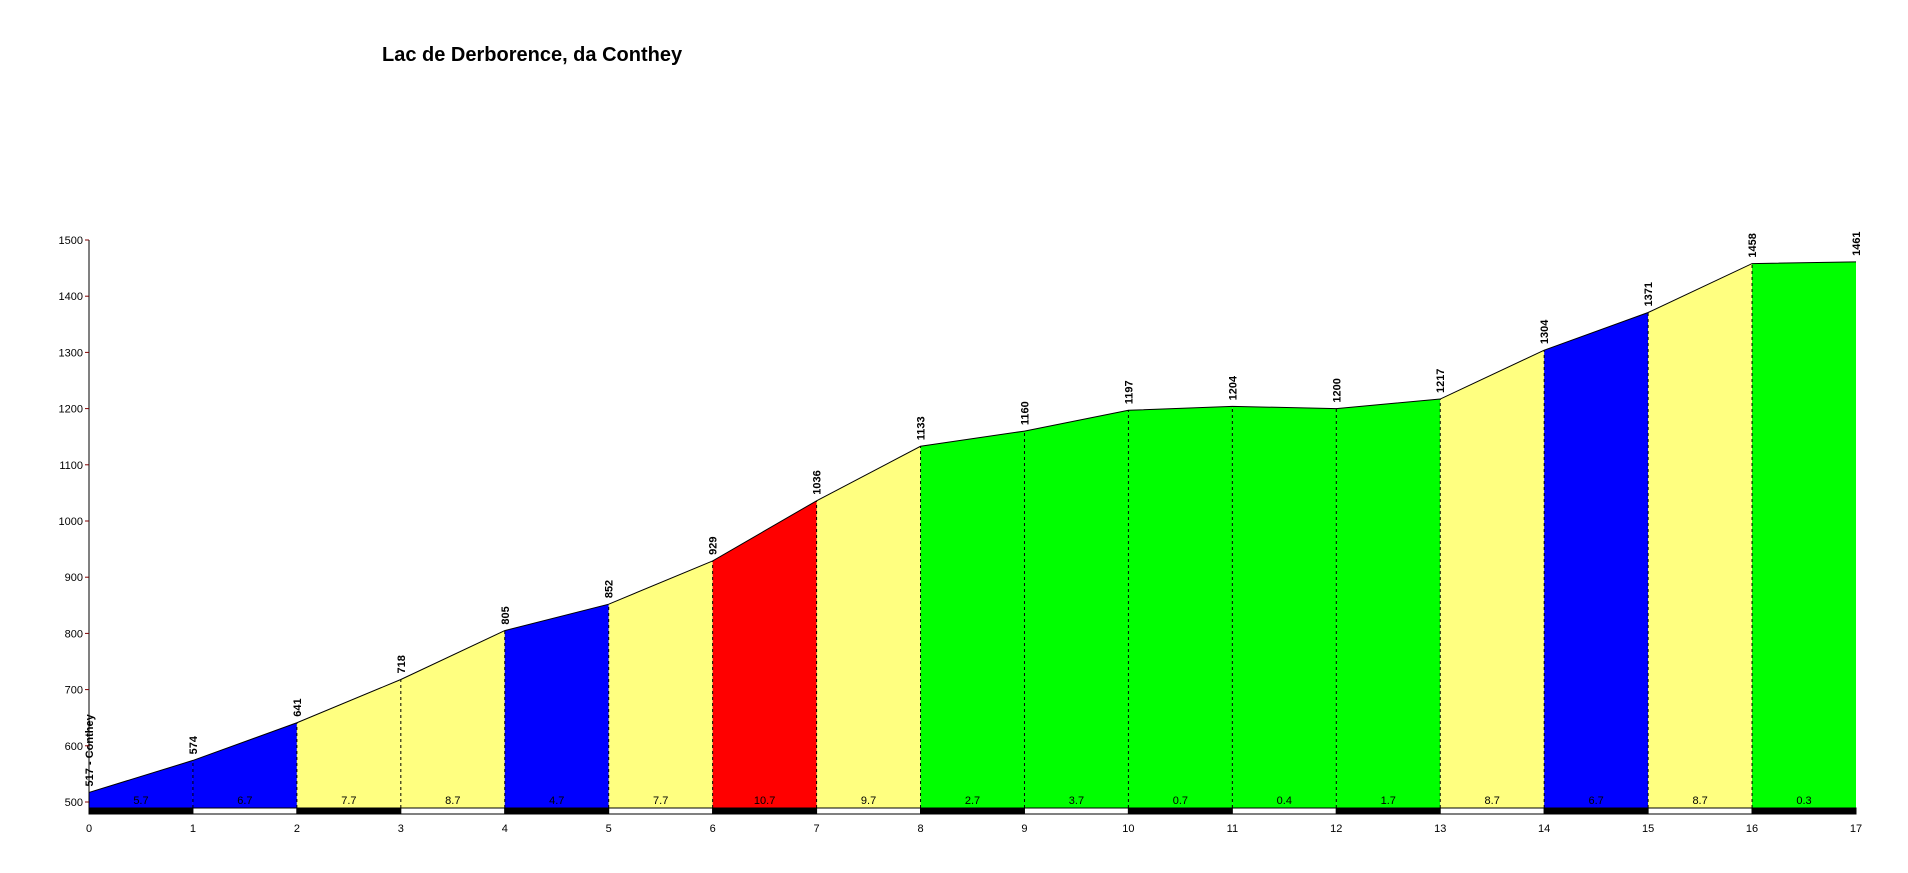  What do you see at coordinates (1129, 392) in the screenshot?
I see `elevation-label: 1197` at bounding box center [1129, 392].